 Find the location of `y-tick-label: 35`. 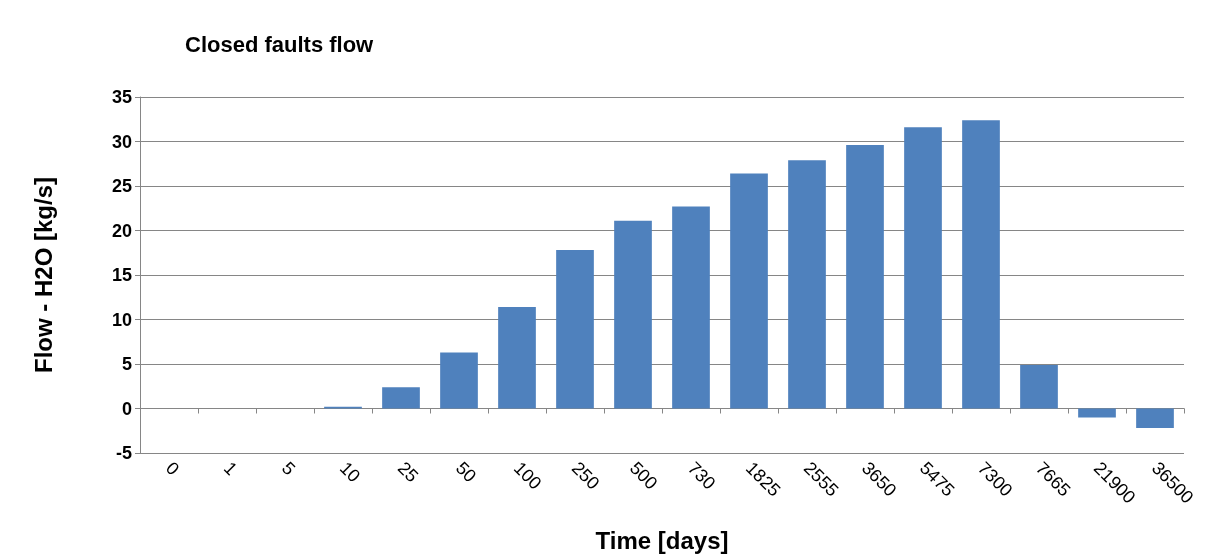

y-tick-label: 35 is located at coordinates (121, 97).